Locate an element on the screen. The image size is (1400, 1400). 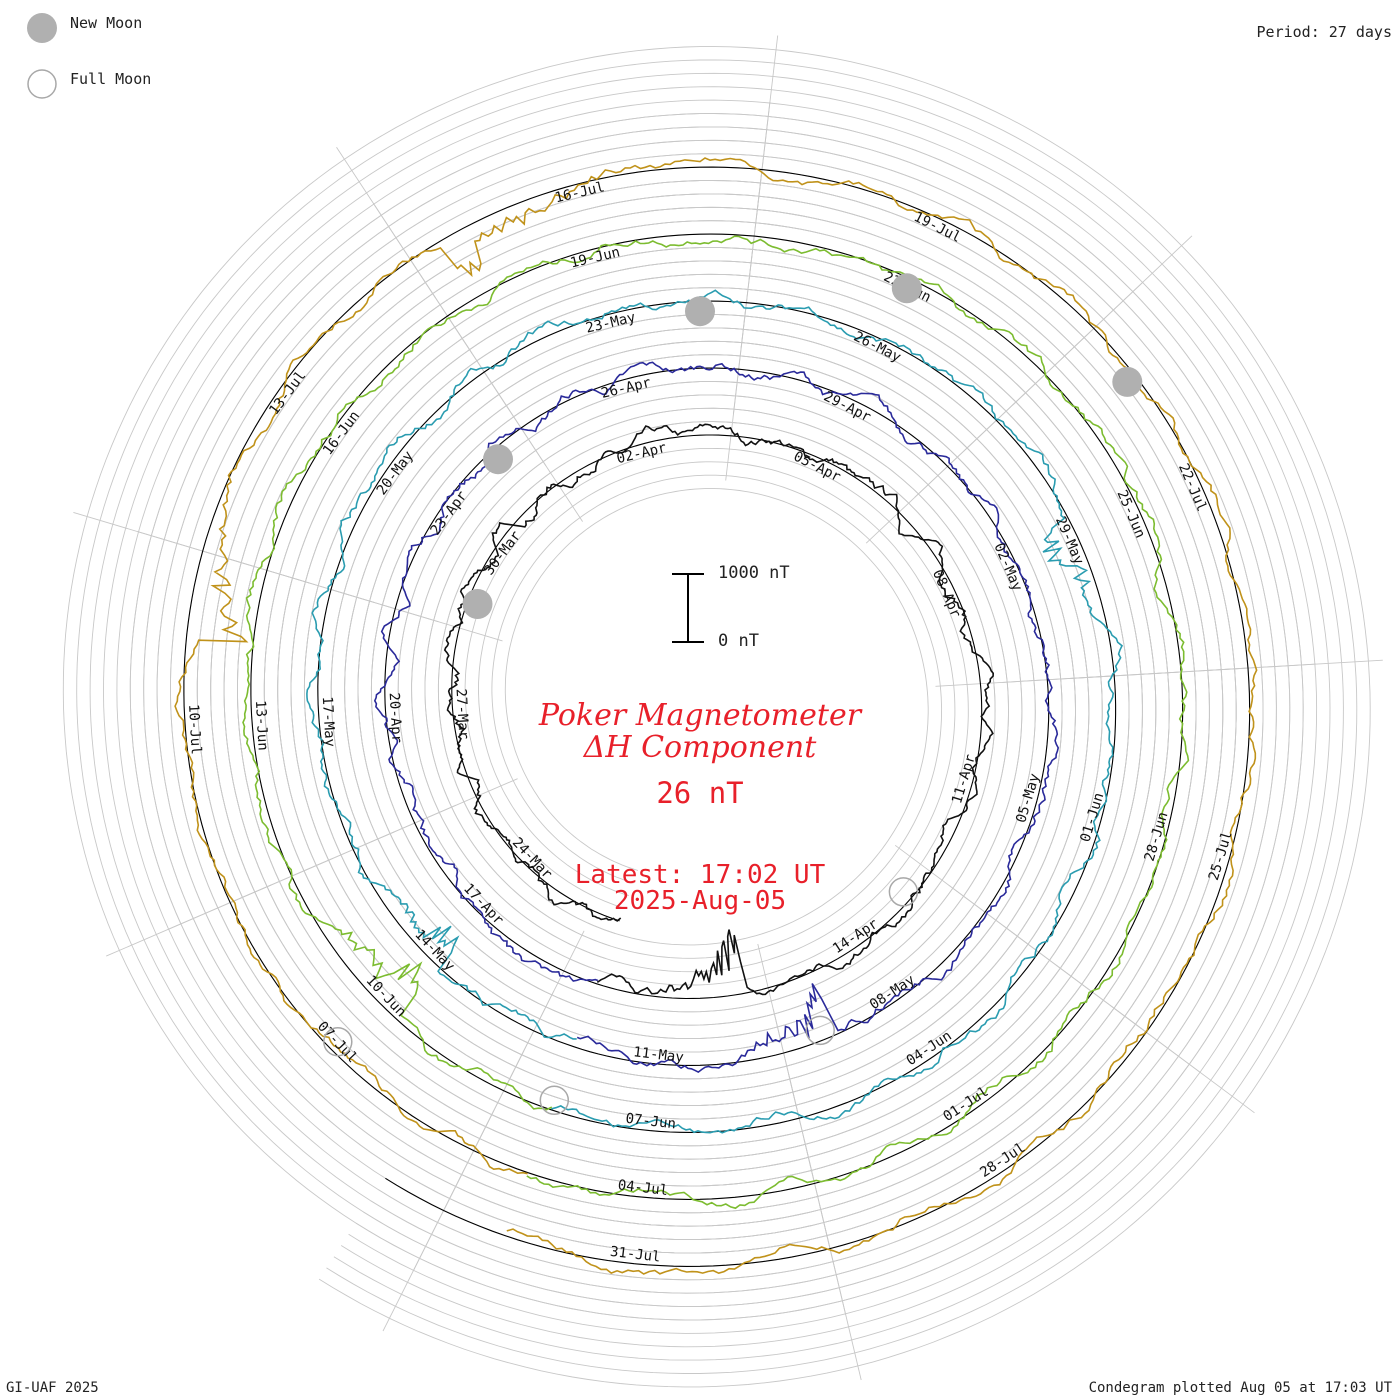
date-label-3-5: 26-May is located at coordinates (877, 347).